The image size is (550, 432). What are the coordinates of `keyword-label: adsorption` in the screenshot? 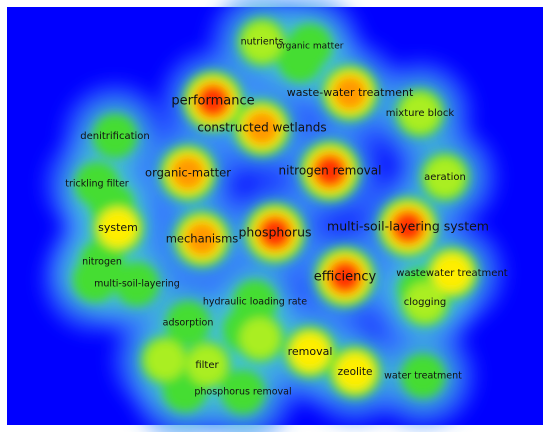 It's located at (188, 323).